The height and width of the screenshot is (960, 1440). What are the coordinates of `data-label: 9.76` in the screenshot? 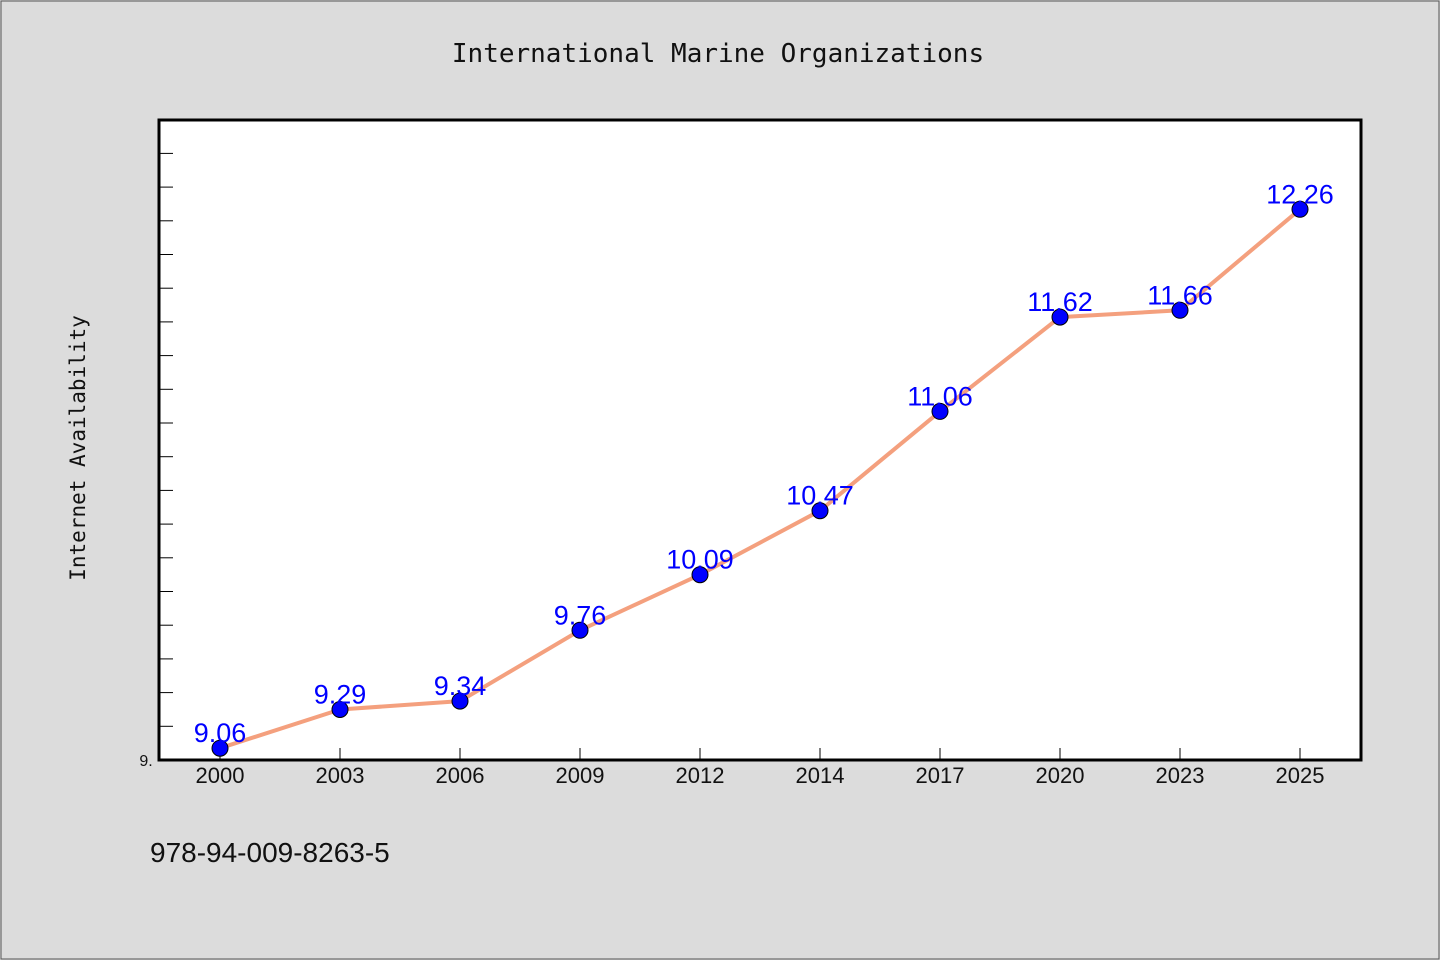 It's located at (580, 615).